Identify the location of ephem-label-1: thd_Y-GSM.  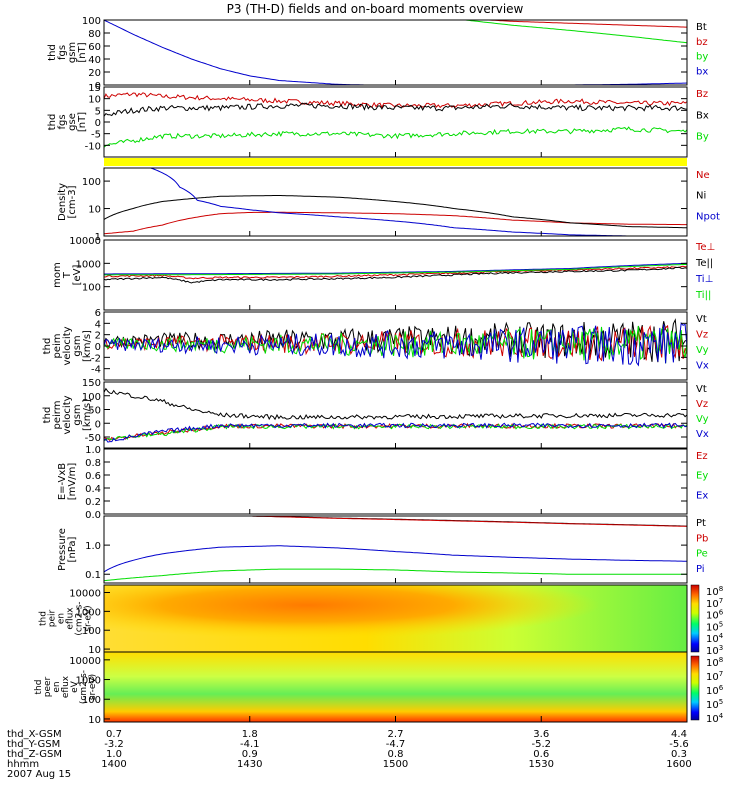
(33, 744).